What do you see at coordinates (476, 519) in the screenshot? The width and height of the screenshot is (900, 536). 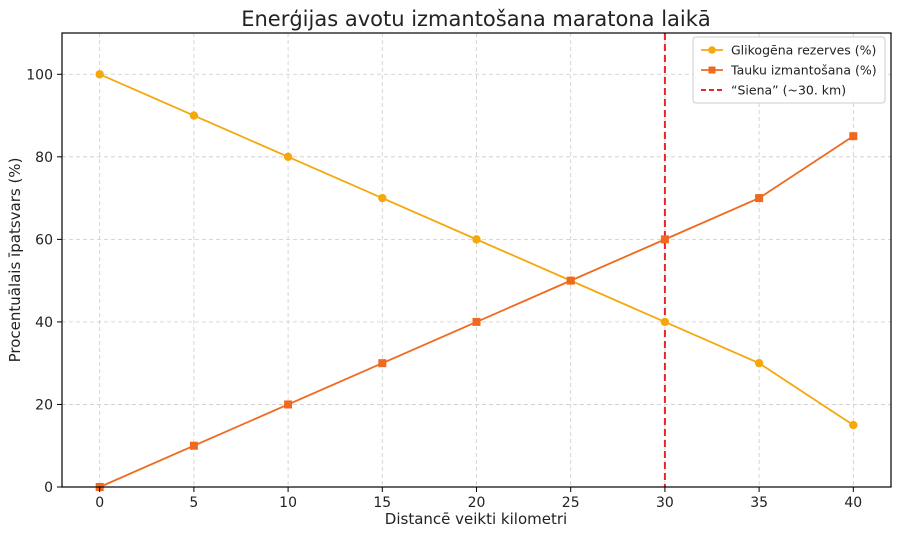 I see `x-axis-label: Distancē veikti kilometri` at bounding box center [476, 519].